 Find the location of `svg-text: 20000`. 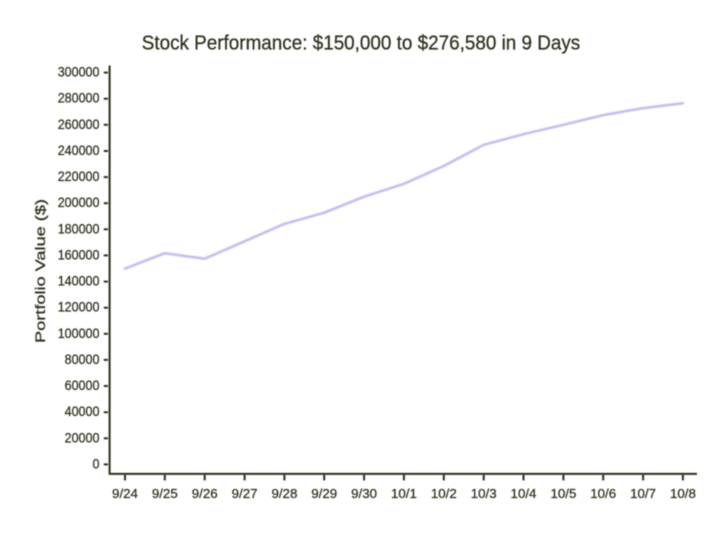

svg-text: 20000 is located at coordinates (82, 437).